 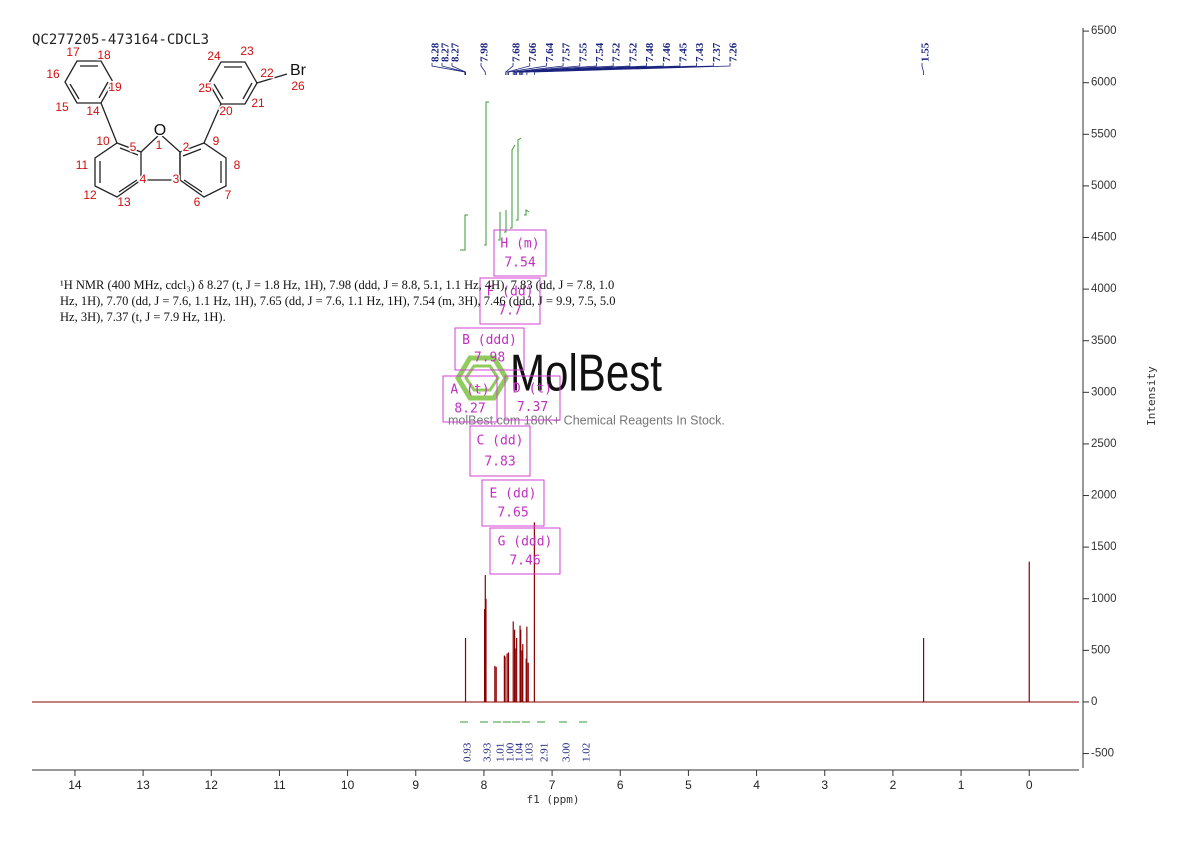 What do you see at coordinates (90, 195) in the screenshot?
I see `atom-label: 12` at bounding box center [90, 195].